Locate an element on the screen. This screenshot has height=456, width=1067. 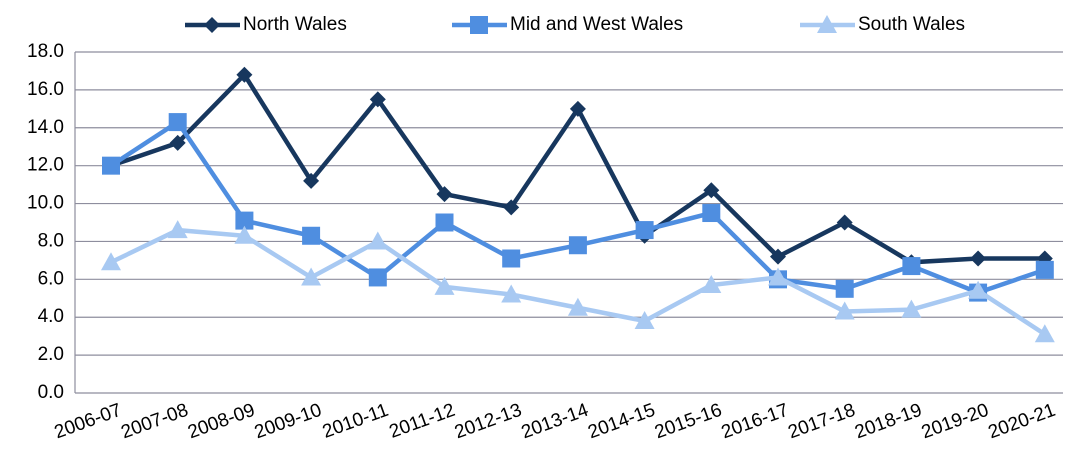
legend-label: Mid and West Wales is located at coordinates (596, 24).